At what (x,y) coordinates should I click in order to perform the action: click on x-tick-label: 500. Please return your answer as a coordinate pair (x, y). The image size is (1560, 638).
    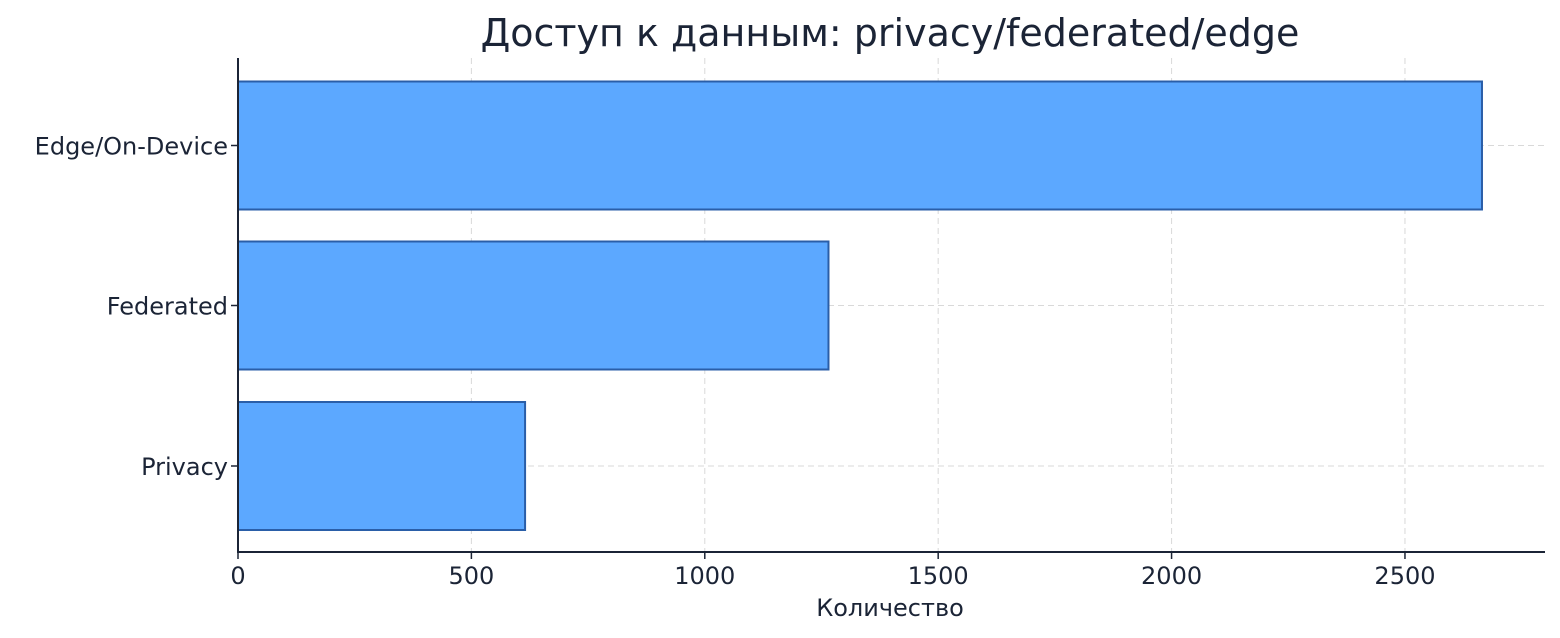
    Looking at the image, I should click on (471, 576).